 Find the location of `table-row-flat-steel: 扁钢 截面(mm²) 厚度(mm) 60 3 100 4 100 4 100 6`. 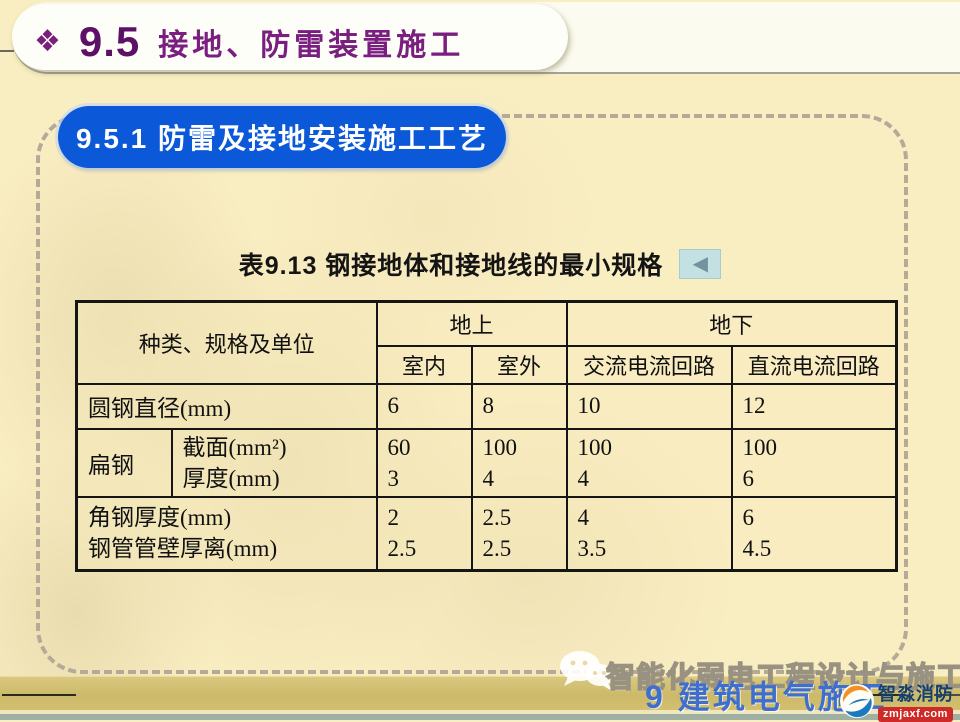

table-row-flat-steel: 扁钢 截面(mm²) 厚度(mm) 60 3 100 4 100 4 100 6 is located at coordinates (486, 462).